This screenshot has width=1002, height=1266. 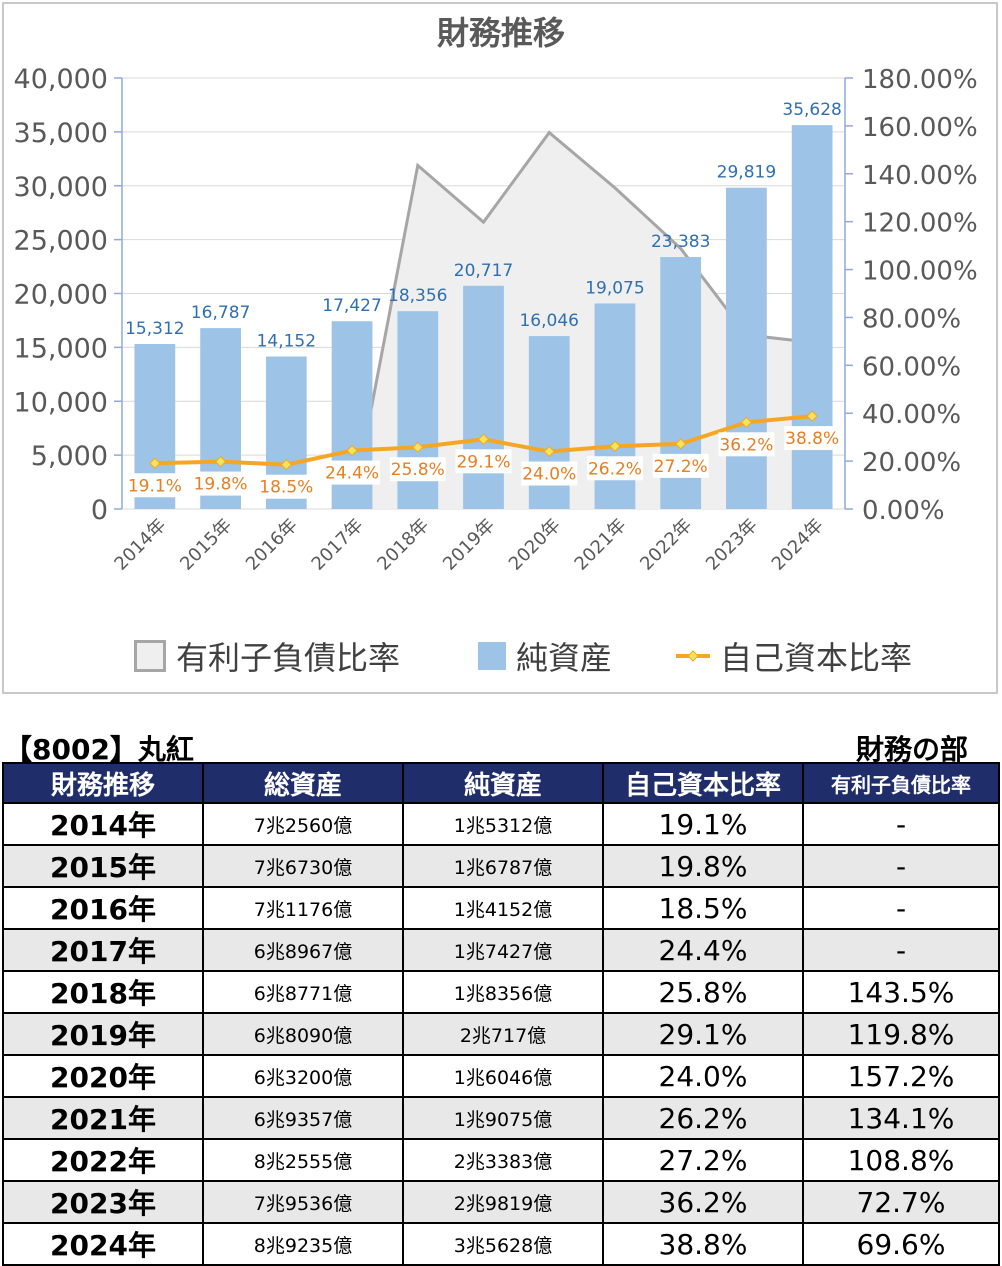 I want to click on header-net-assets: 純資産, so click(x=503, y=783).